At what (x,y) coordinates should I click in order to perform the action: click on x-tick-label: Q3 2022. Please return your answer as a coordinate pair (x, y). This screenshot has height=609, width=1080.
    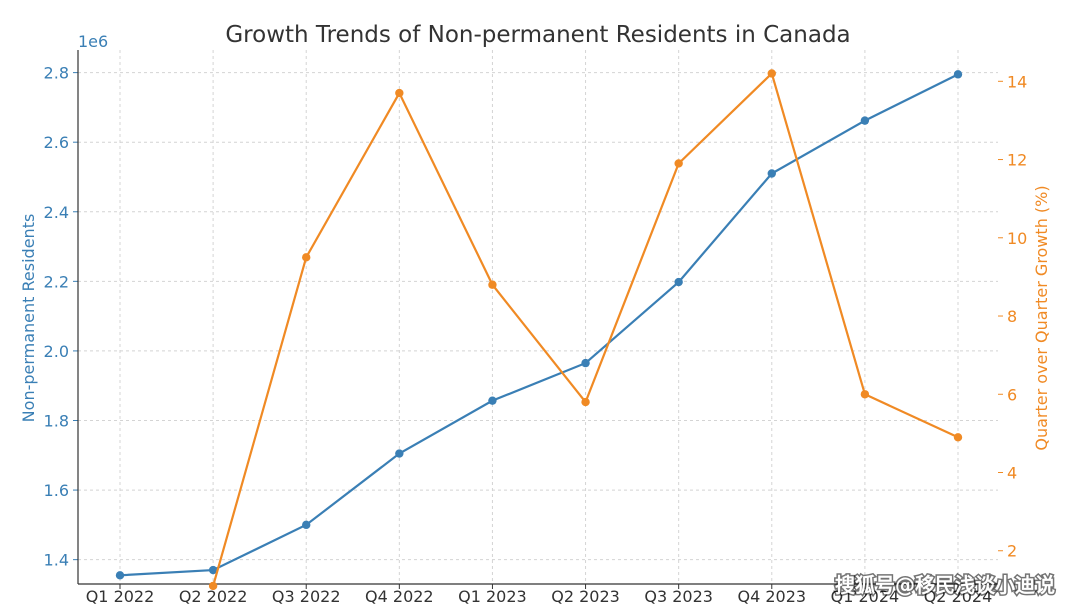
    Looking at the image, I should click on (306, 596).